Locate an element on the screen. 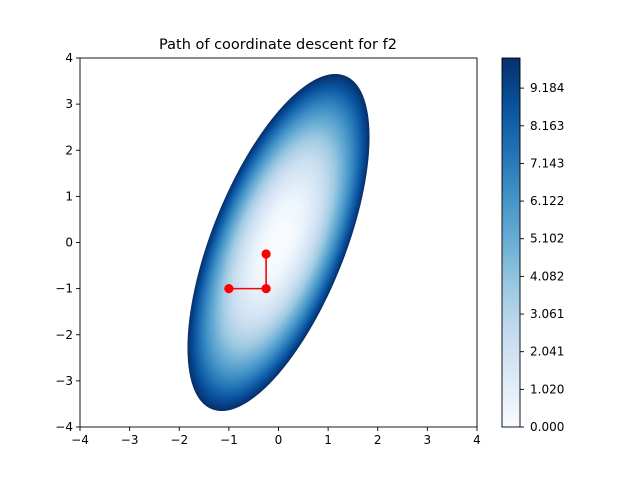  colorbar-tick-label: 0.000 is located at coordinates (547, 427).